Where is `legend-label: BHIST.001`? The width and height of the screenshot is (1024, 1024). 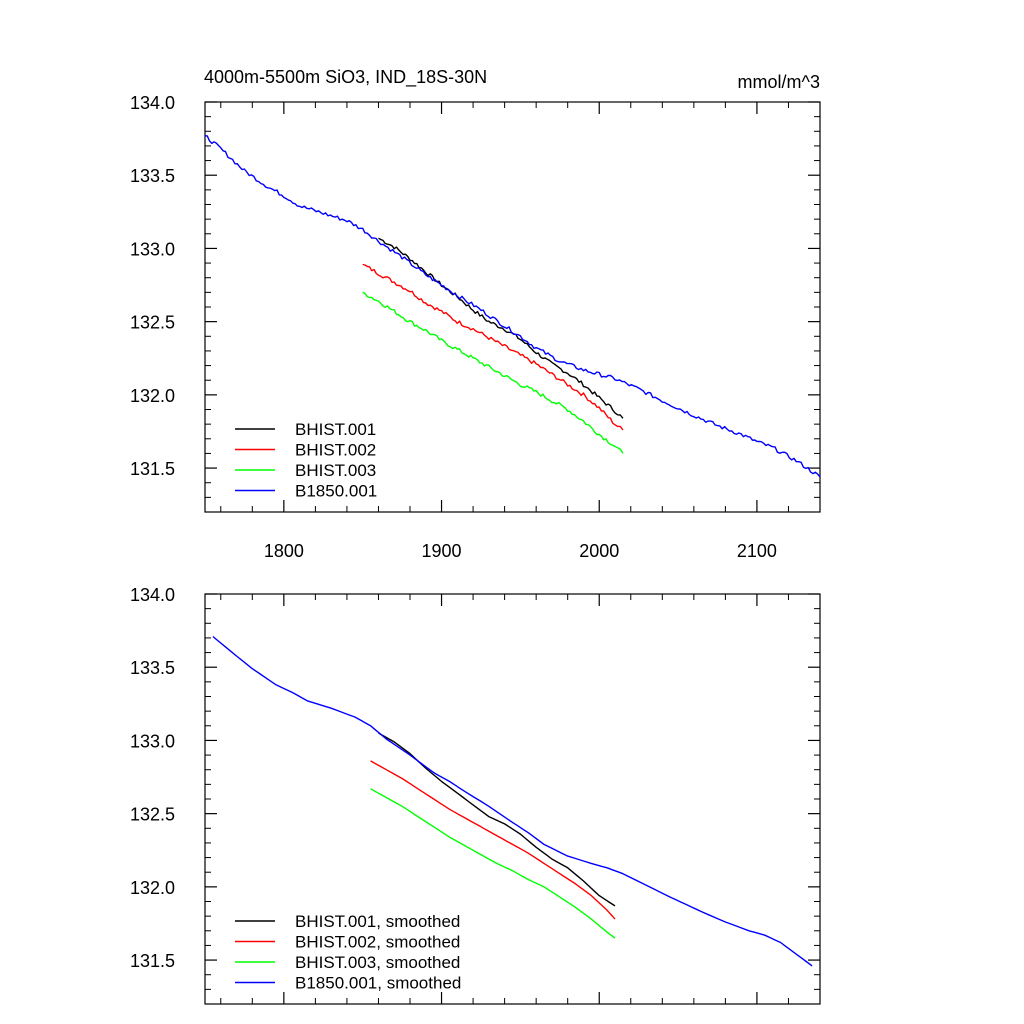 legend-label: BHIST.001 is located at coordinates (335, 429).